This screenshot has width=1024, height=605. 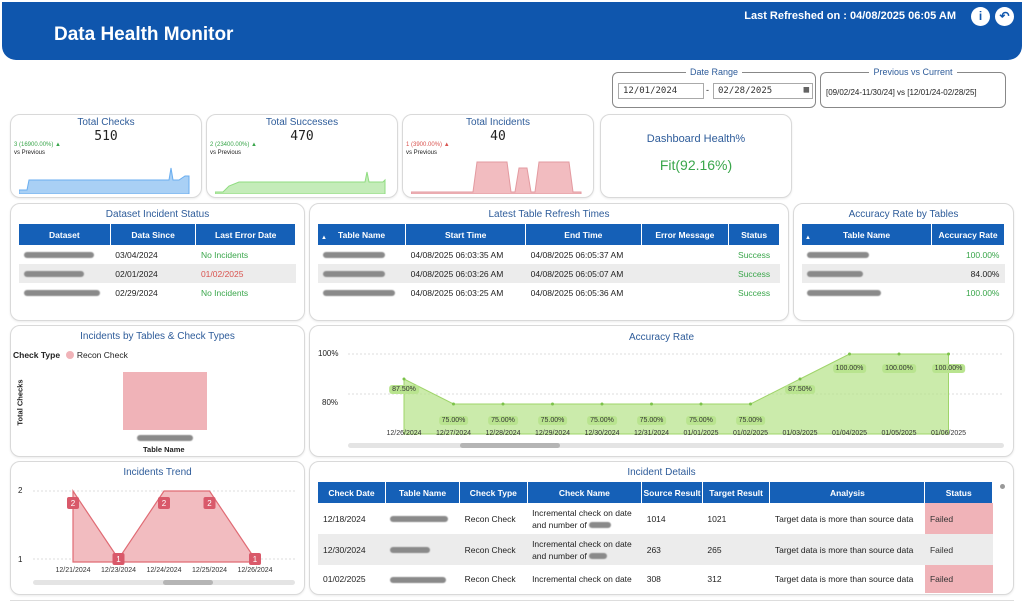 I want to click on check-name-line: Incremental check on date, so click(x=582, y=543).